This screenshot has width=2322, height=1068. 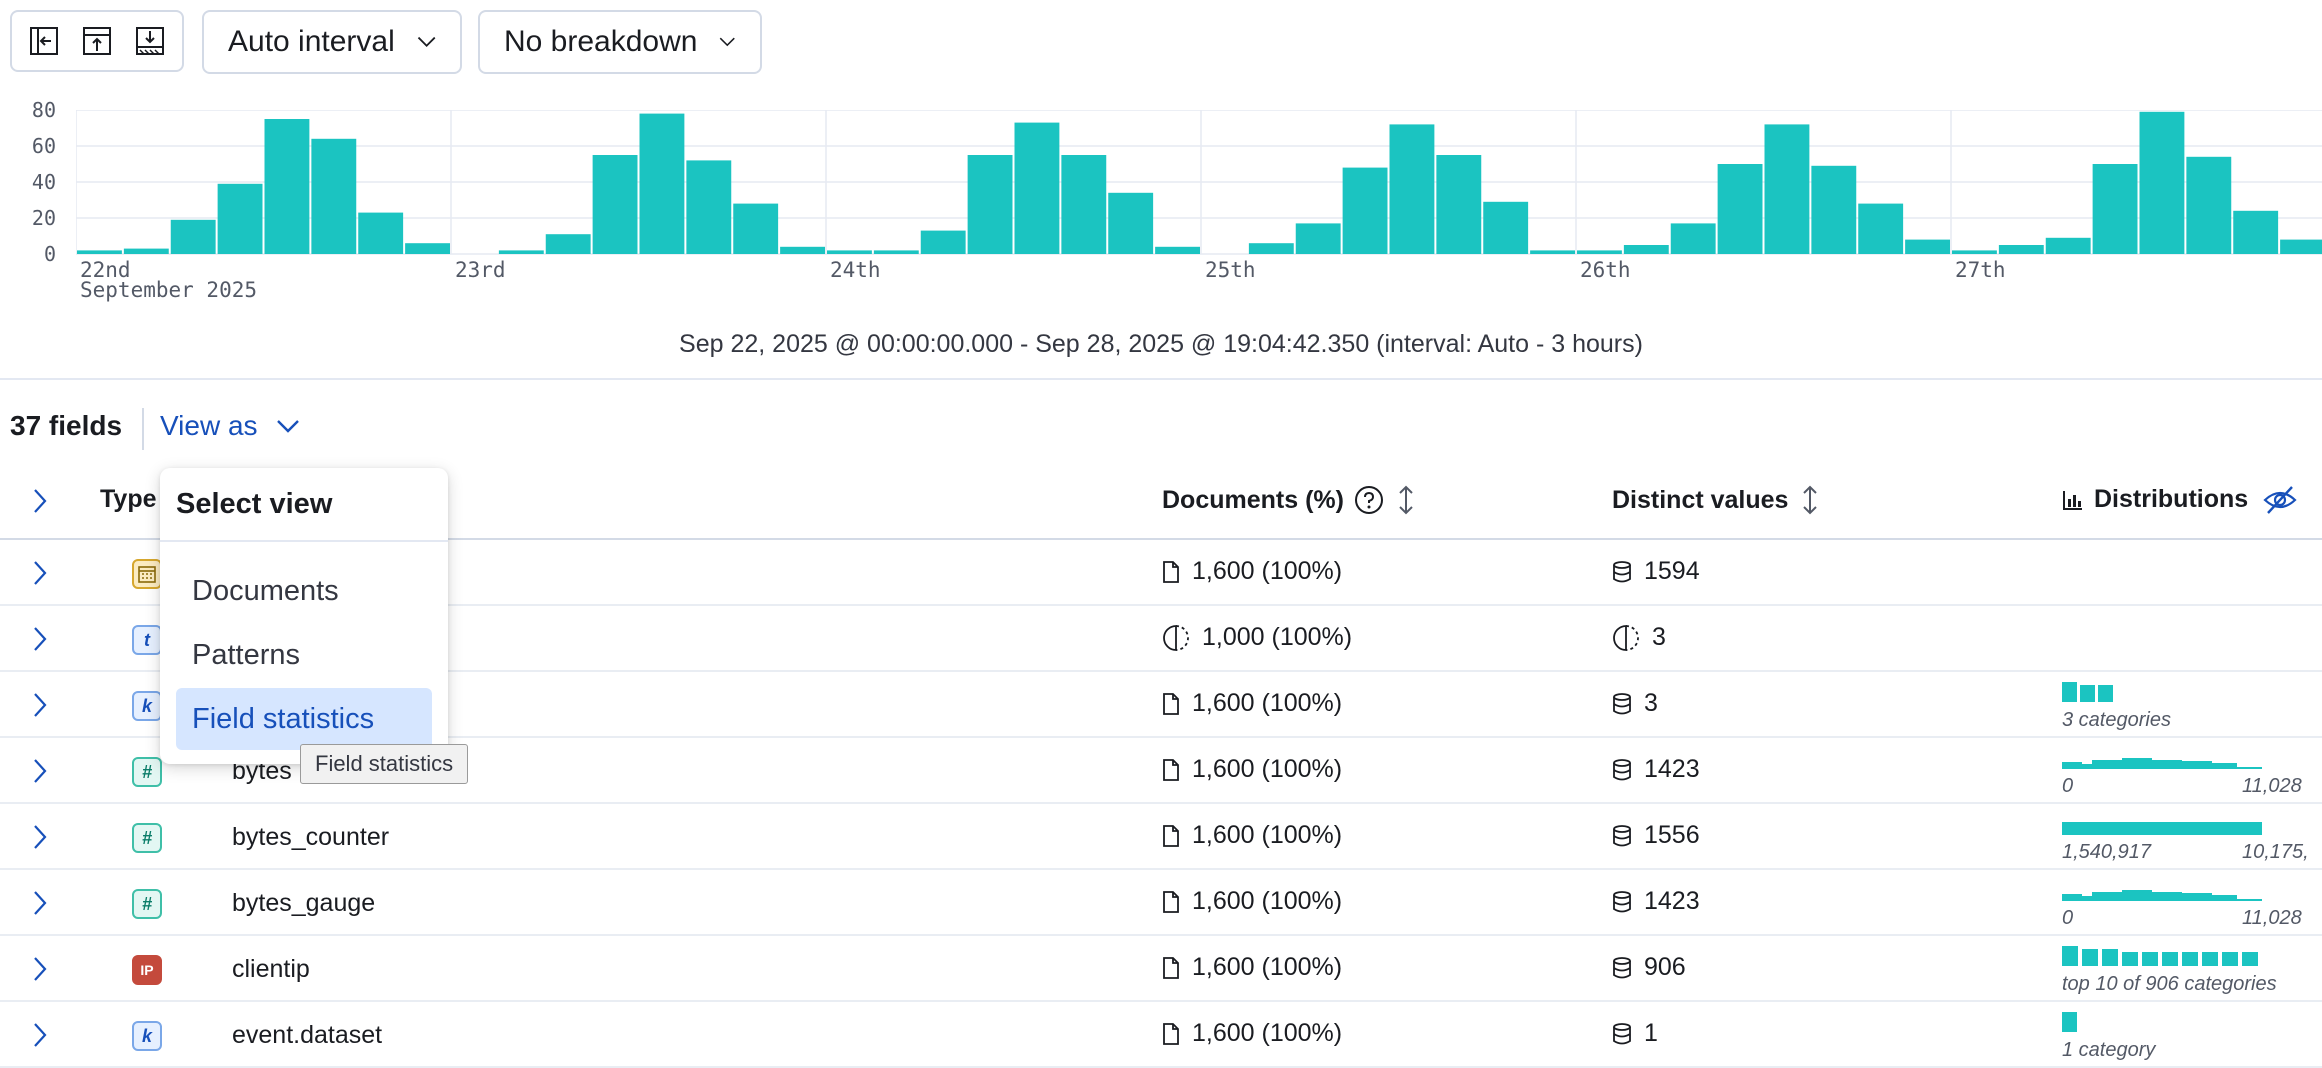 I want to click on hide-distributions-button, so click(x=2280, y=502).